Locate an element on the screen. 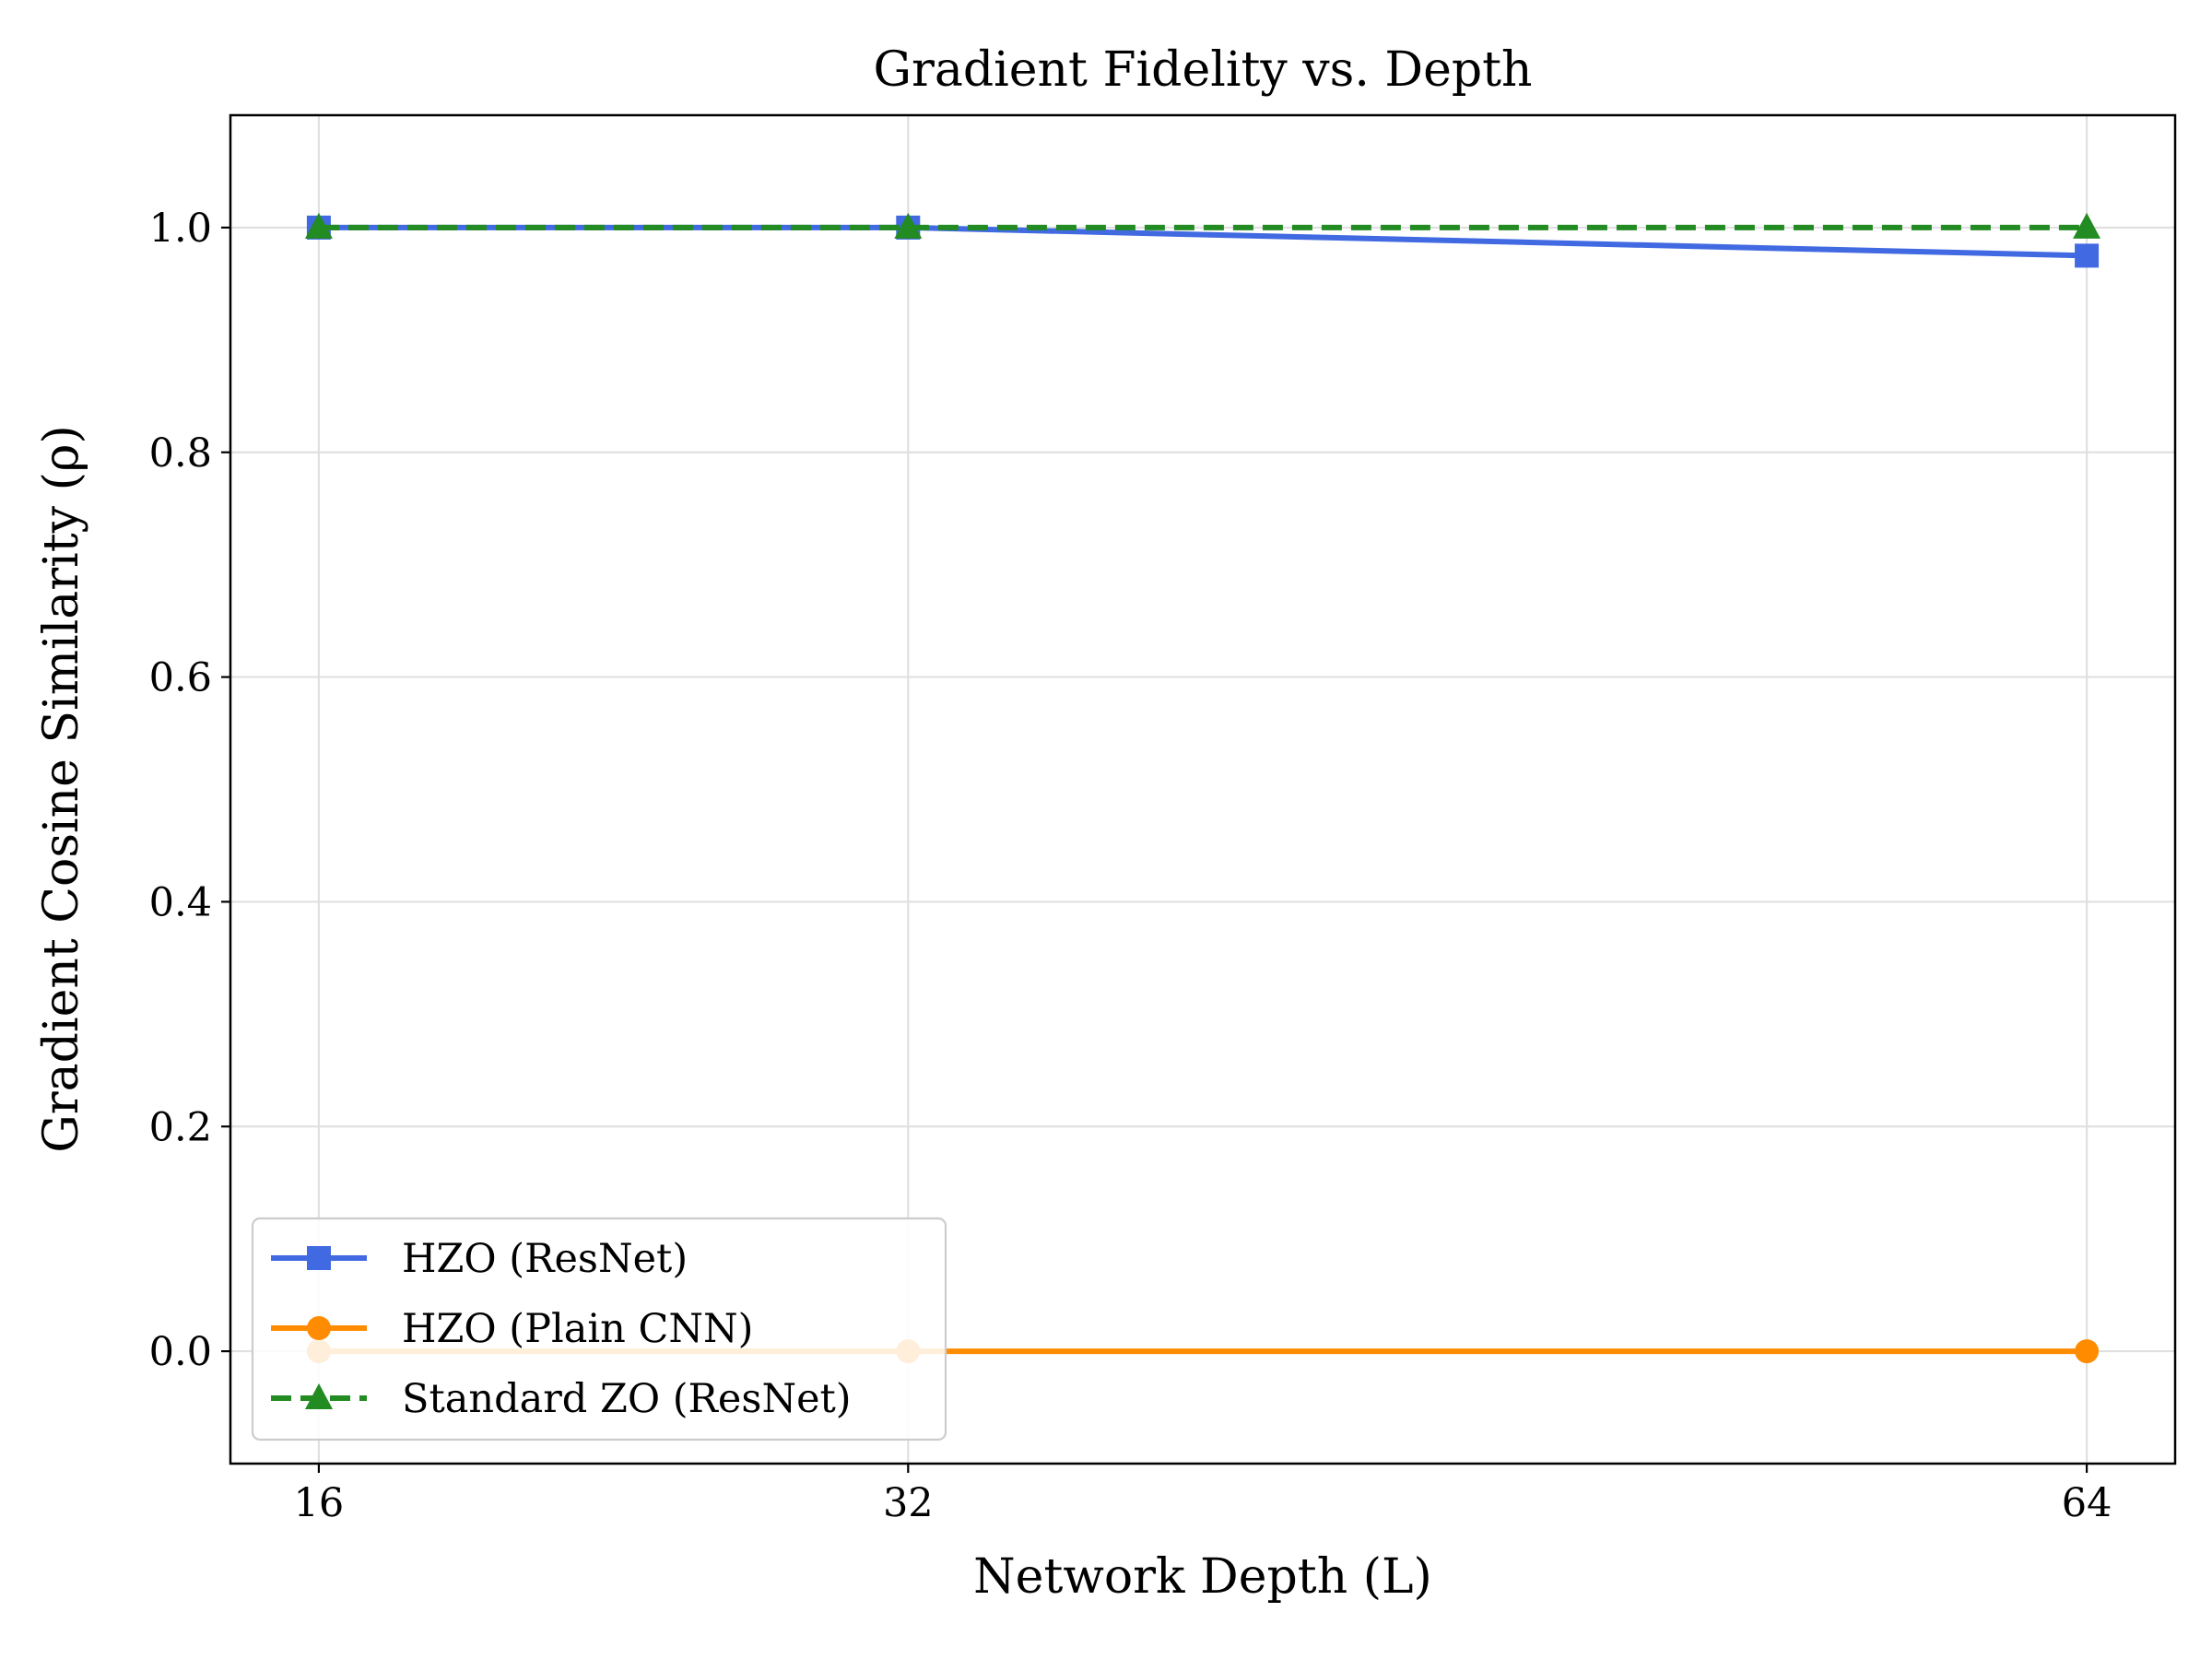  y-tick-label: 0.2 is located at coordinates (180, 1127).